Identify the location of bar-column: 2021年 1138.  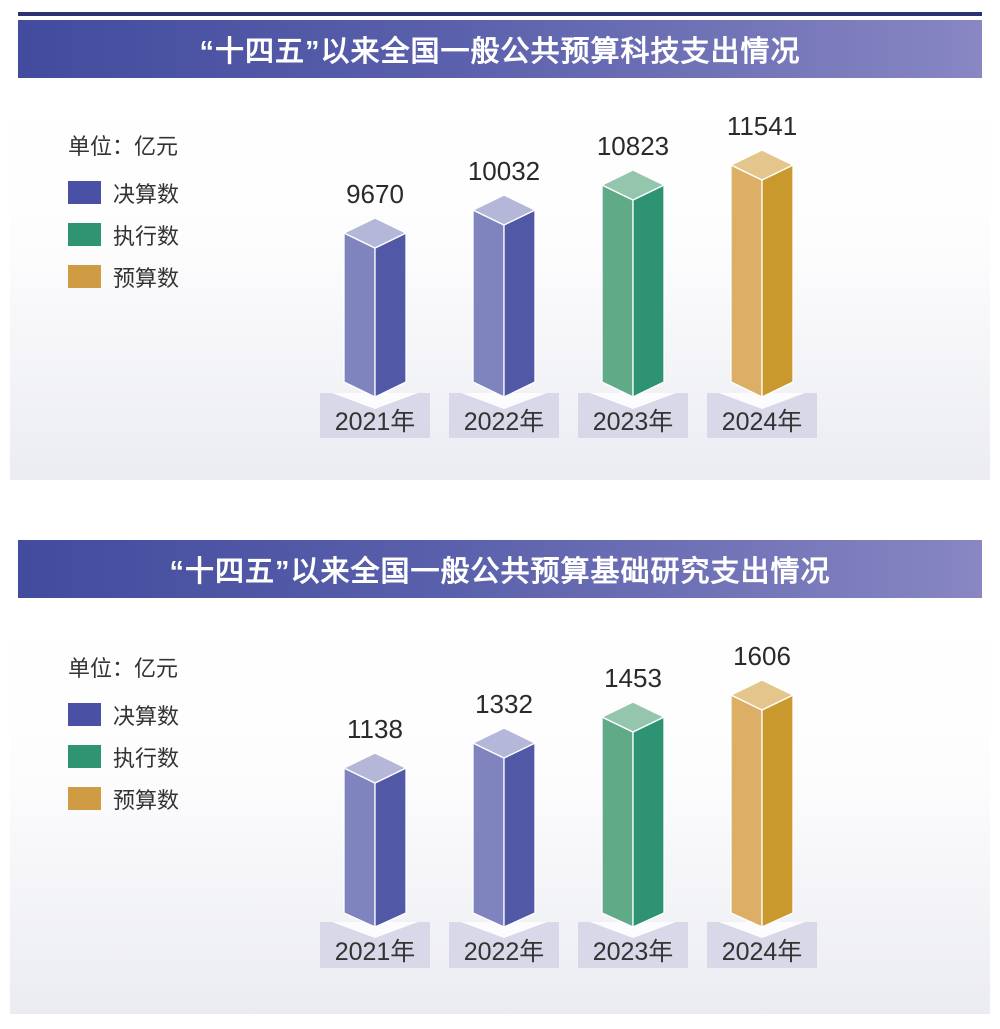
(375, 841).